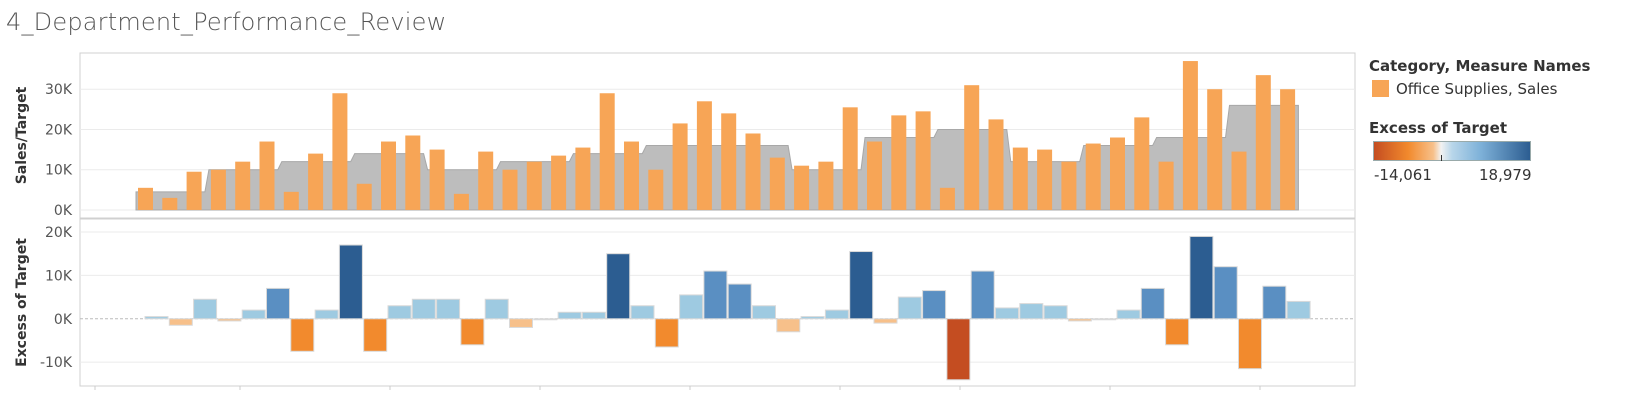  Describe the element at coordinates (22, 135) in the screenshot. I see `sales-axis-title: Sales/Target` at that location.